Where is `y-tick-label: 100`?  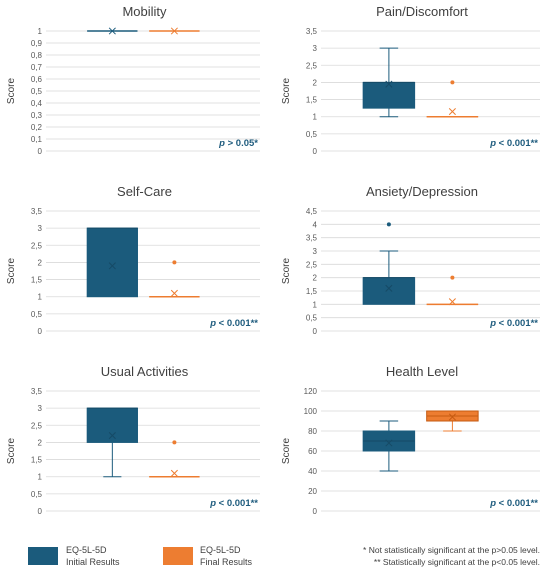
y-tick-label: 100 is located at coordinates (311, 411).